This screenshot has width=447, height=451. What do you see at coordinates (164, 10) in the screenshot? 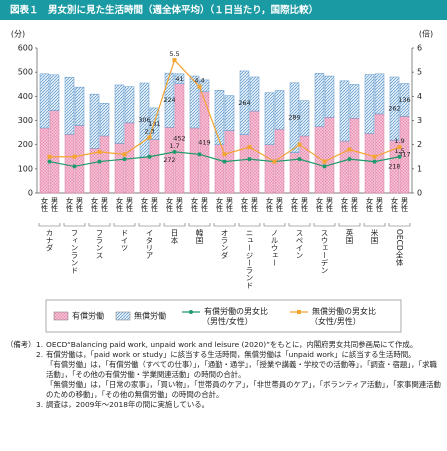
I see `chart-title: 図表１ 男女別に見た生活時間（週全体平均）（１日当たり，国際比較）` at bounding box center [164, 10].